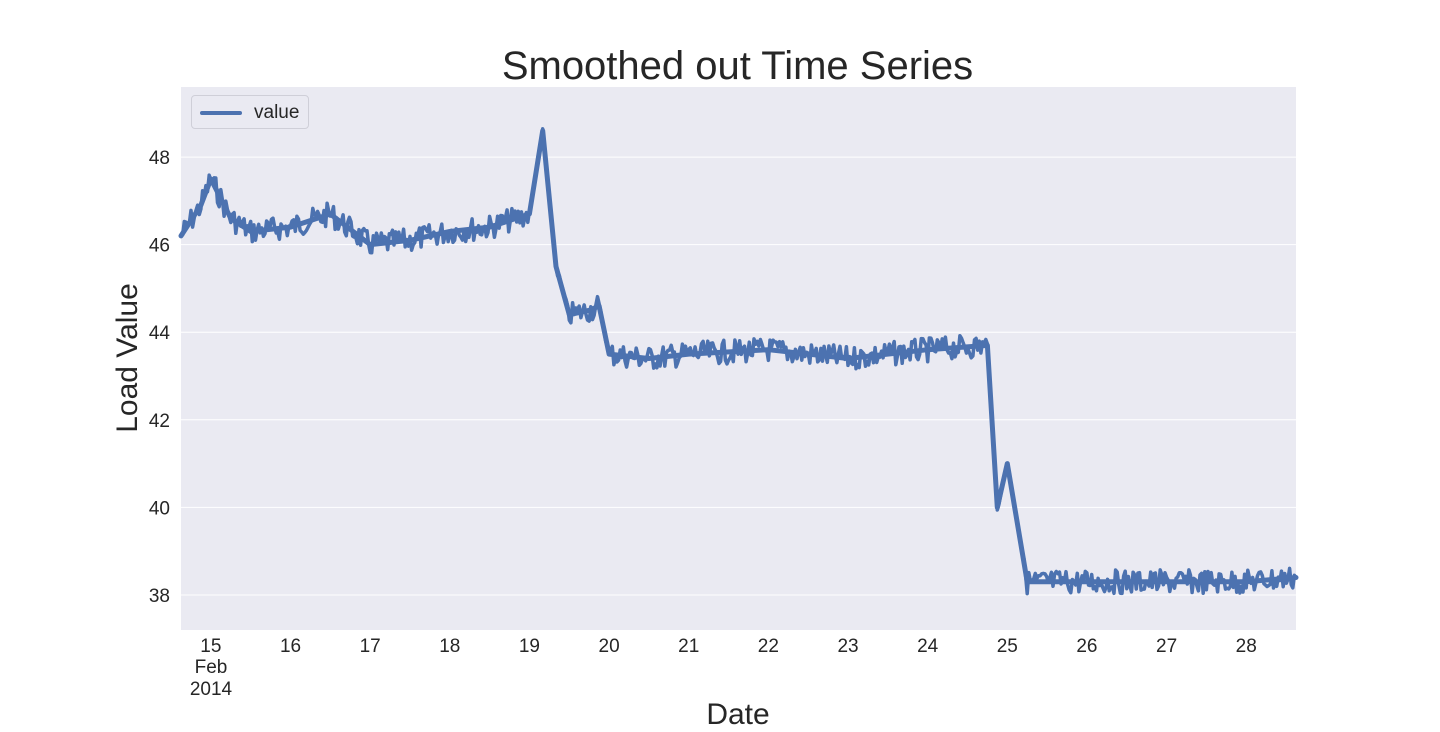  What do you see at coordinates (159, 246) in the screenshot?
I see `y-tick-label: 46` at bounding box center [159, 246].